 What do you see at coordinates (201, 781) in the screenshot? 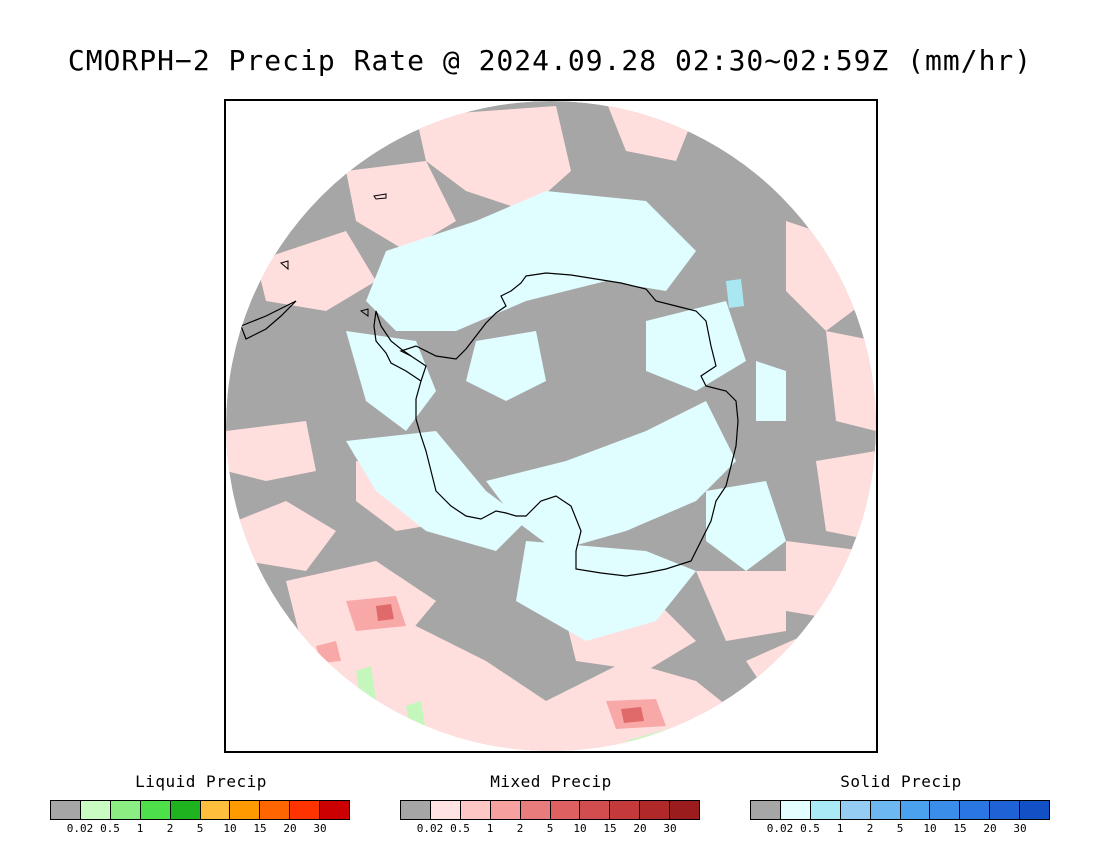
I see `legend-title: Liquid Precip` at bounding box center [201, 781].